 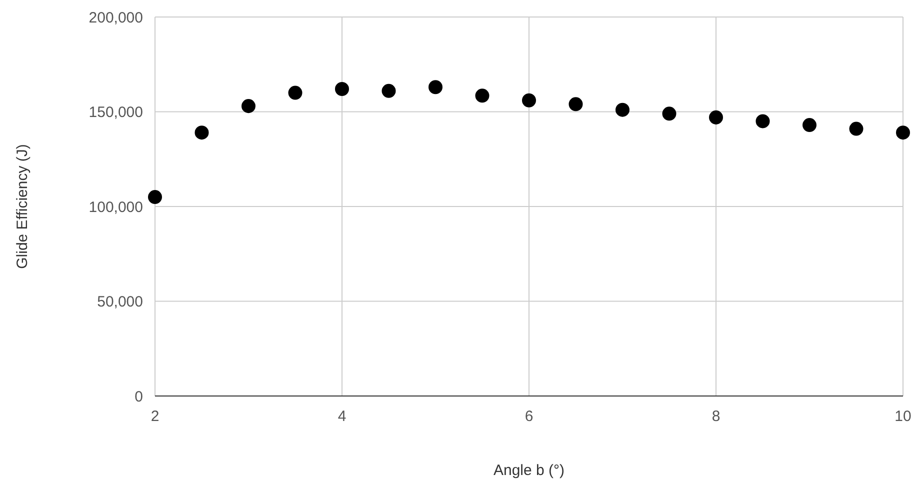 I want to click on y-tick-label: 50,000, so click(x=120, y=302).